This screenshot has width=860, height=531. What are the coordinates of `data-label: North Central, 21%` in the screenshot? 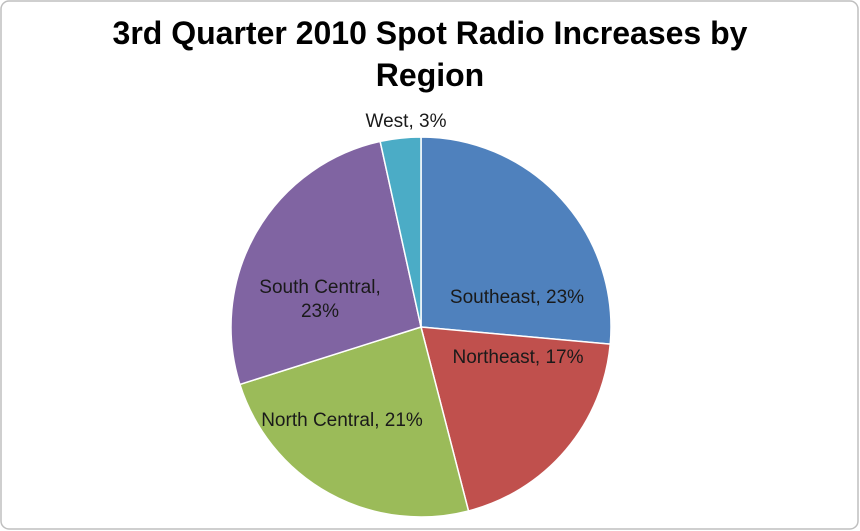 It's located at (342, 420).